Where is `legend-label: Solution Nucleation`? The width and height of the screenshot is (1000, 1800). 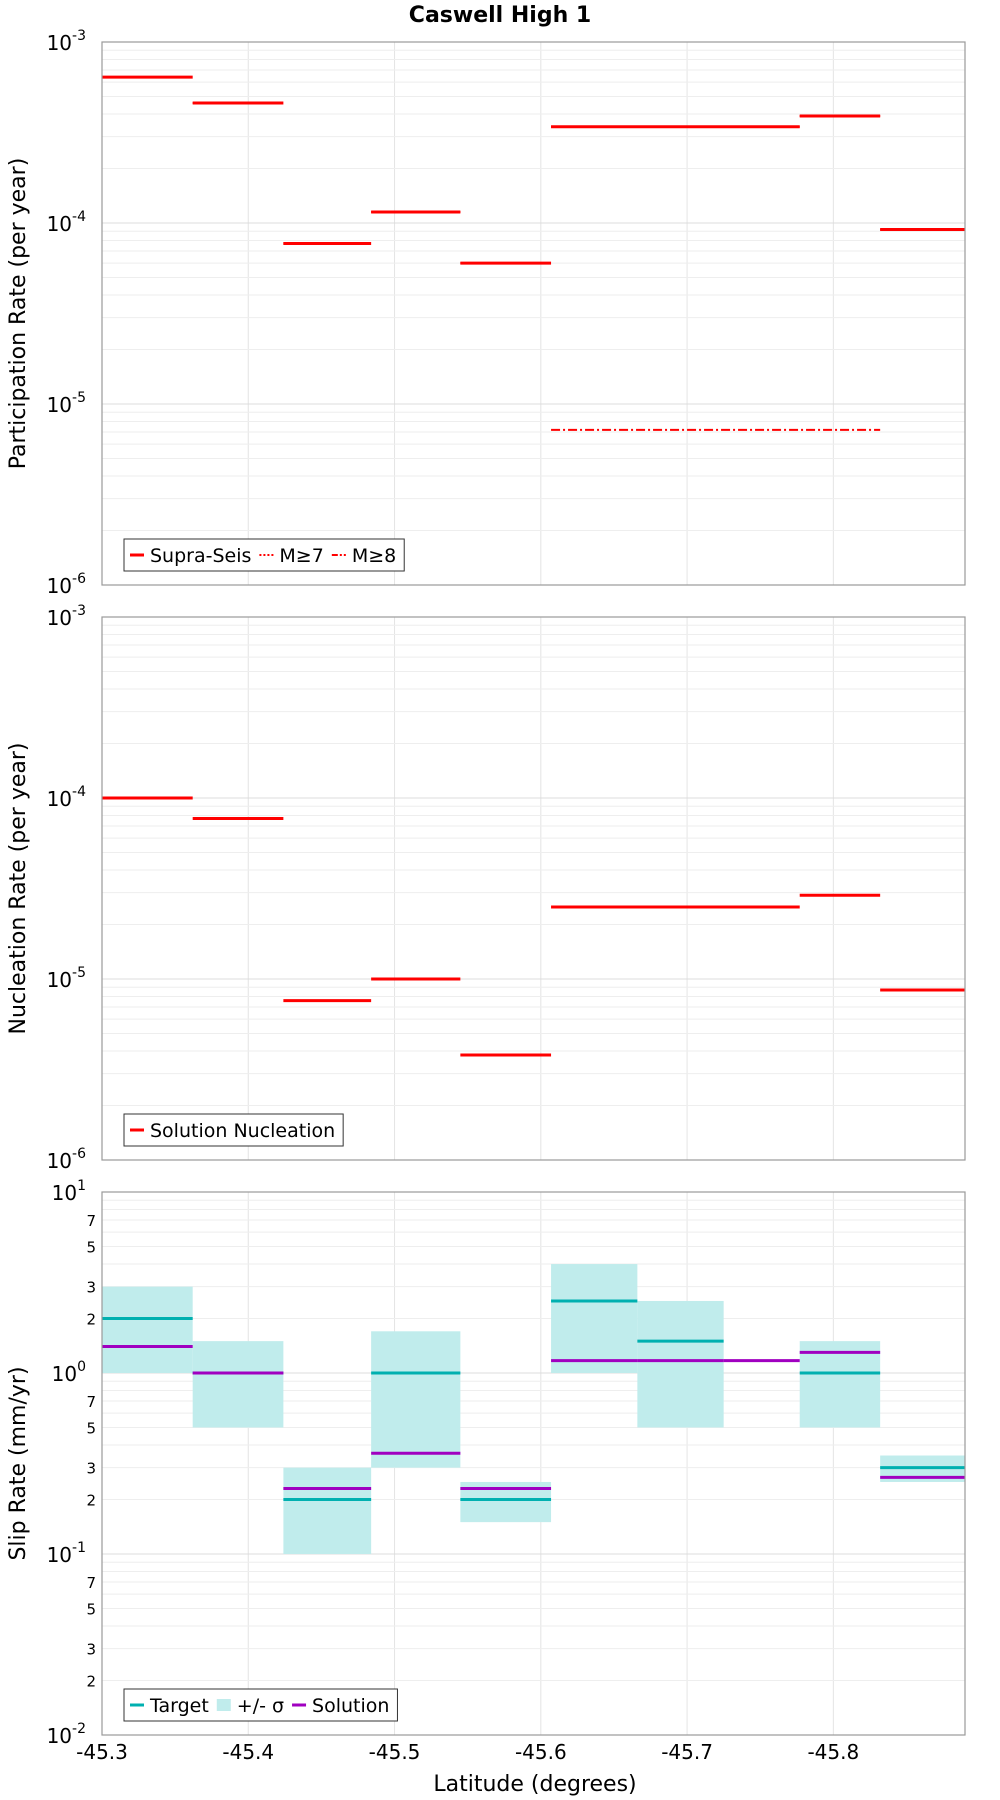 legend-label: Solution Nucleation is located at coordinates (242, 1131).